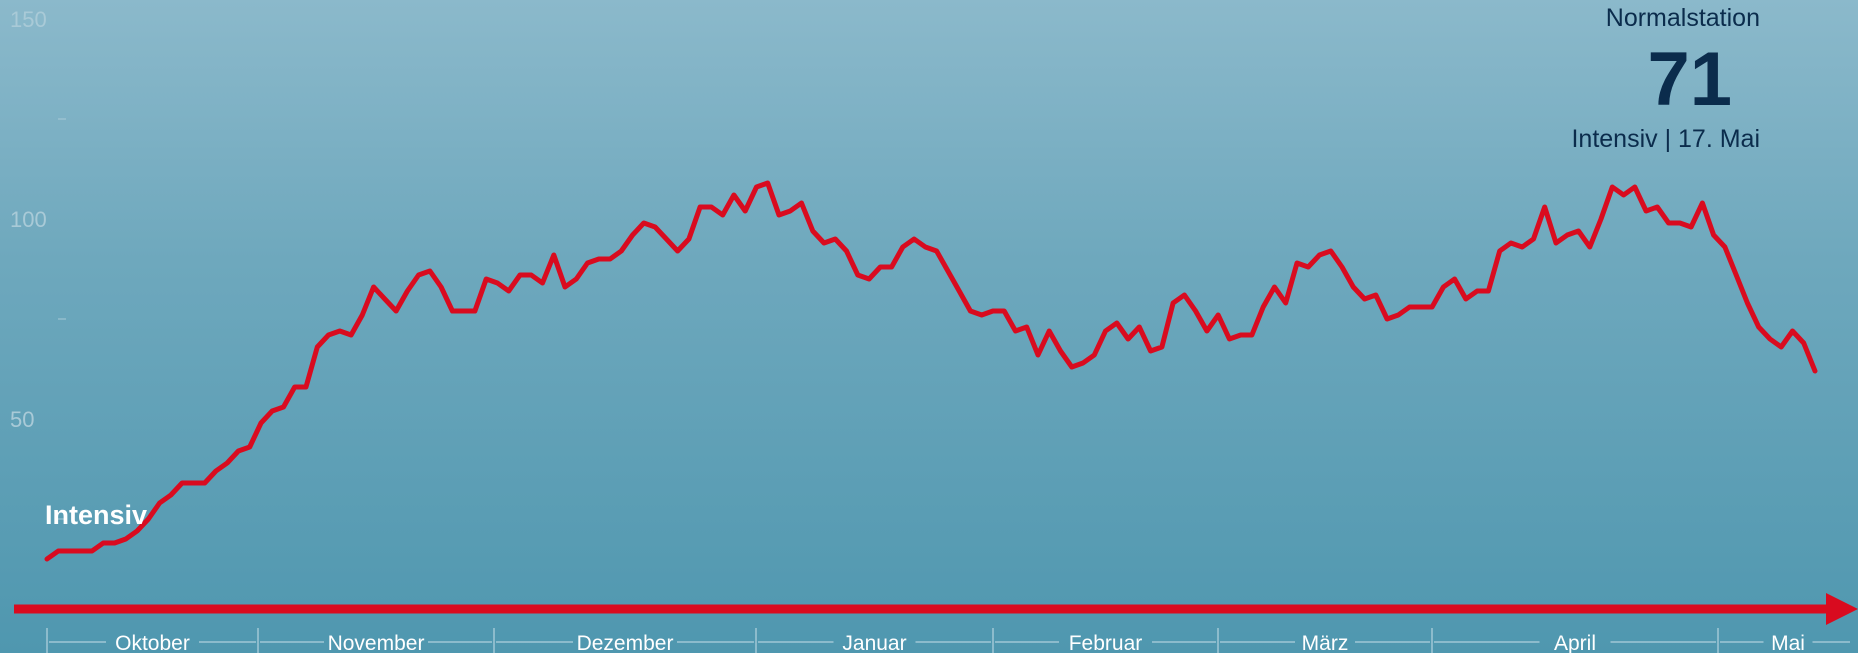 This screenshot has height=653, width=1858. Describe the element at coordinates (1682, 18) in the screenshot. I see `panel-title: Normalstation` at that location.